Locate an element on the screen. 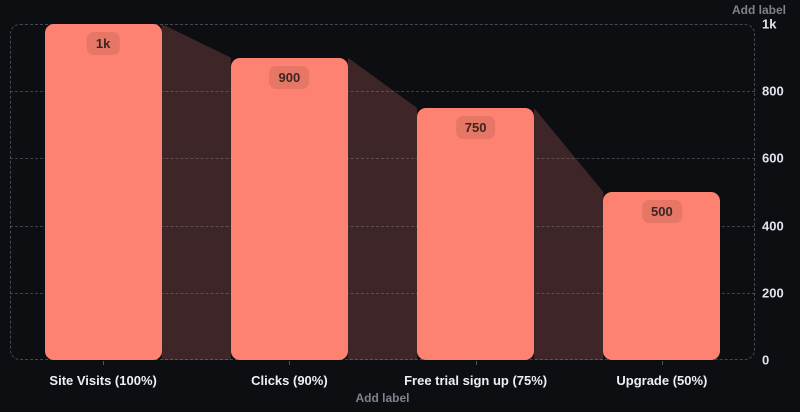 The height and width of the screenshot is (412, 800). y-axis-label-800: 800 is located at coordinates (773, 91).